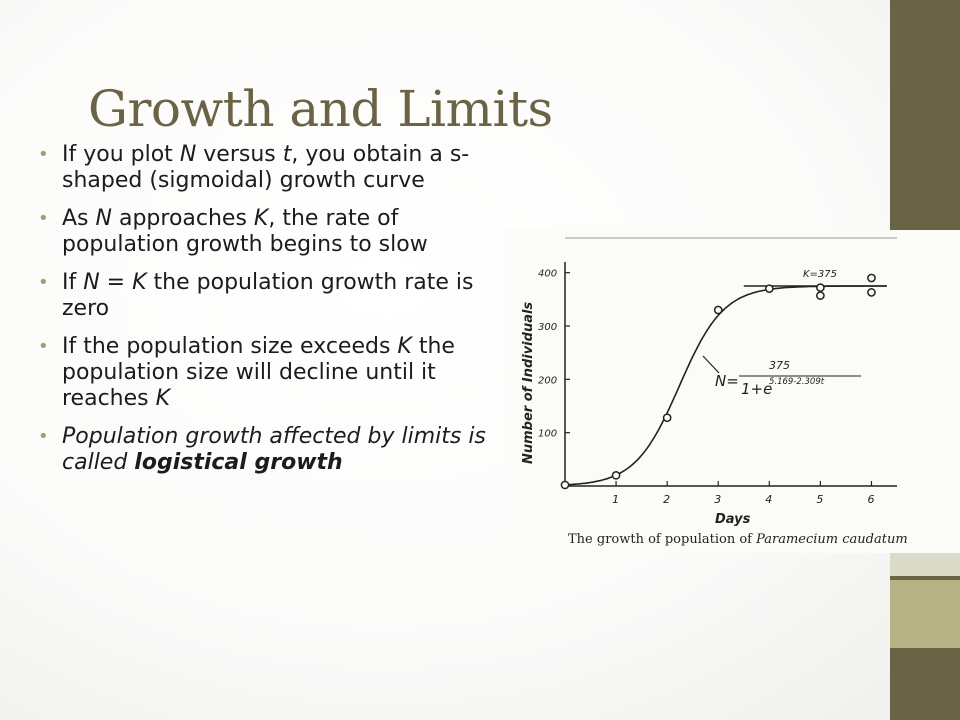 This screenshot has width=960, height=720. I want to click on formula-pointer, so click(711, 364).